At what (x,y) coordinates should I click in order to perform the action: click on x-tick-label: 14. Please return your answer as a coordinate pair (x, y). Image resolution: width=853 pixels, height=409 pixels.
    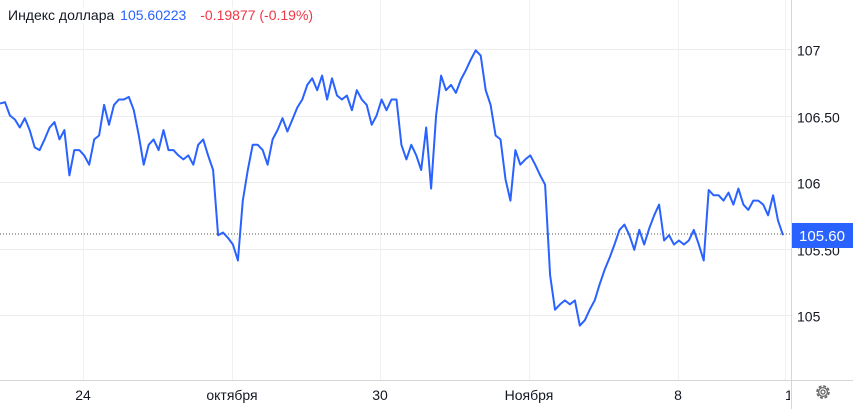
    Looking at the image, I should click on (793, 395).